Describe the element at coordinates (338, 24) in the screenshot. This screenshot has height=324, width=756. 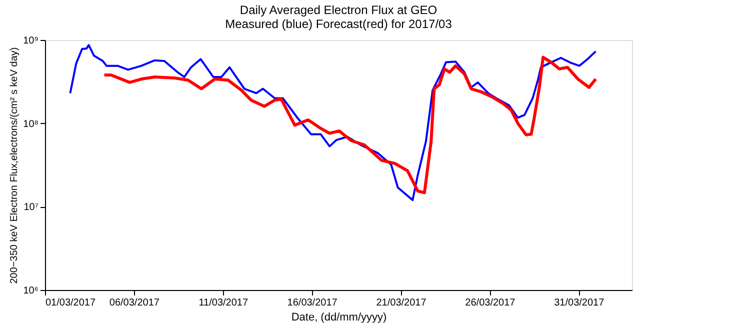
I see `chart-subtitle: Measured (blue) Forecast(red) for 2017/03` at that location.